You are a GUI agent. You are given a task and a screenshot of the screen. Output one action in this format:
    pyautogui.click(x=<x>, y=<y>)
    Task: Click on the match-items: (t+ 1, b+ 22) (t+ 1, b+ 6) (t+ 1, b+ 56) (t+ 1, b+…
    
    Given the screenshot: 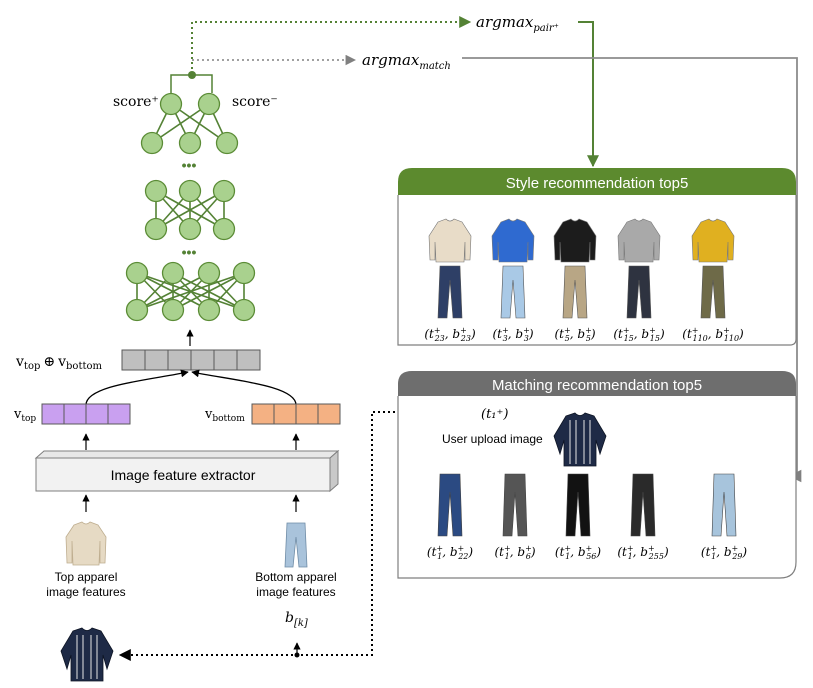 What is the action you would take?
    pyautogui.click(x=587, y=517)
    